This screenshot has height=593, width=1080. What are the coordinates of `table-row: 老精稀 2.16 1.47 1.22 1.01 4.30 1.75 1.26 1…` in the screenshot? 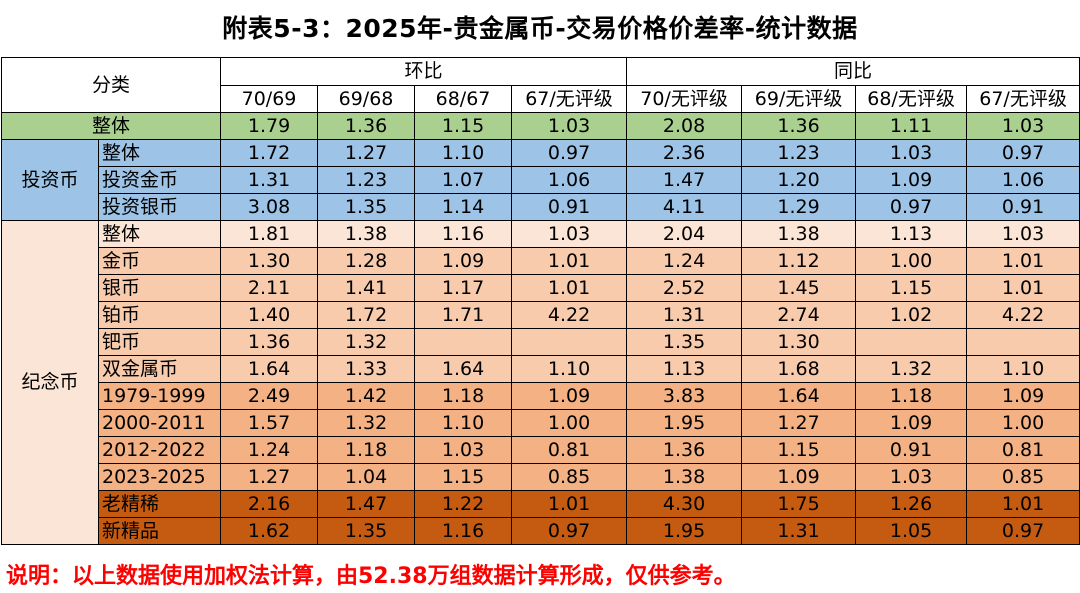 It's located at (540, 504).